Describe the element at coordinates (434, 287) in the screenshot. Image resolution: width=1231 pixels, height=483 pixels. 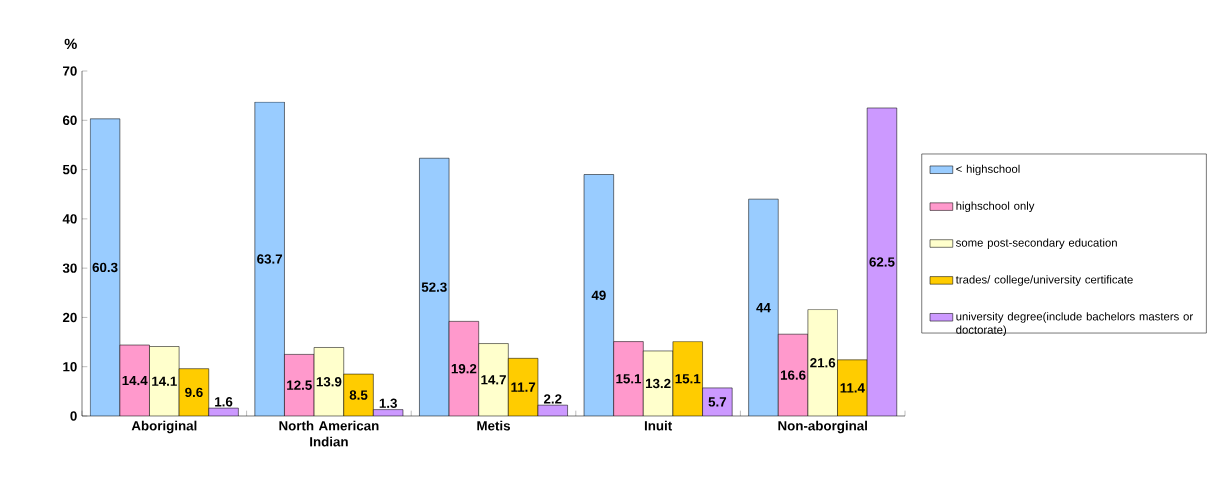
I see `data-label: 52.3` at that location.